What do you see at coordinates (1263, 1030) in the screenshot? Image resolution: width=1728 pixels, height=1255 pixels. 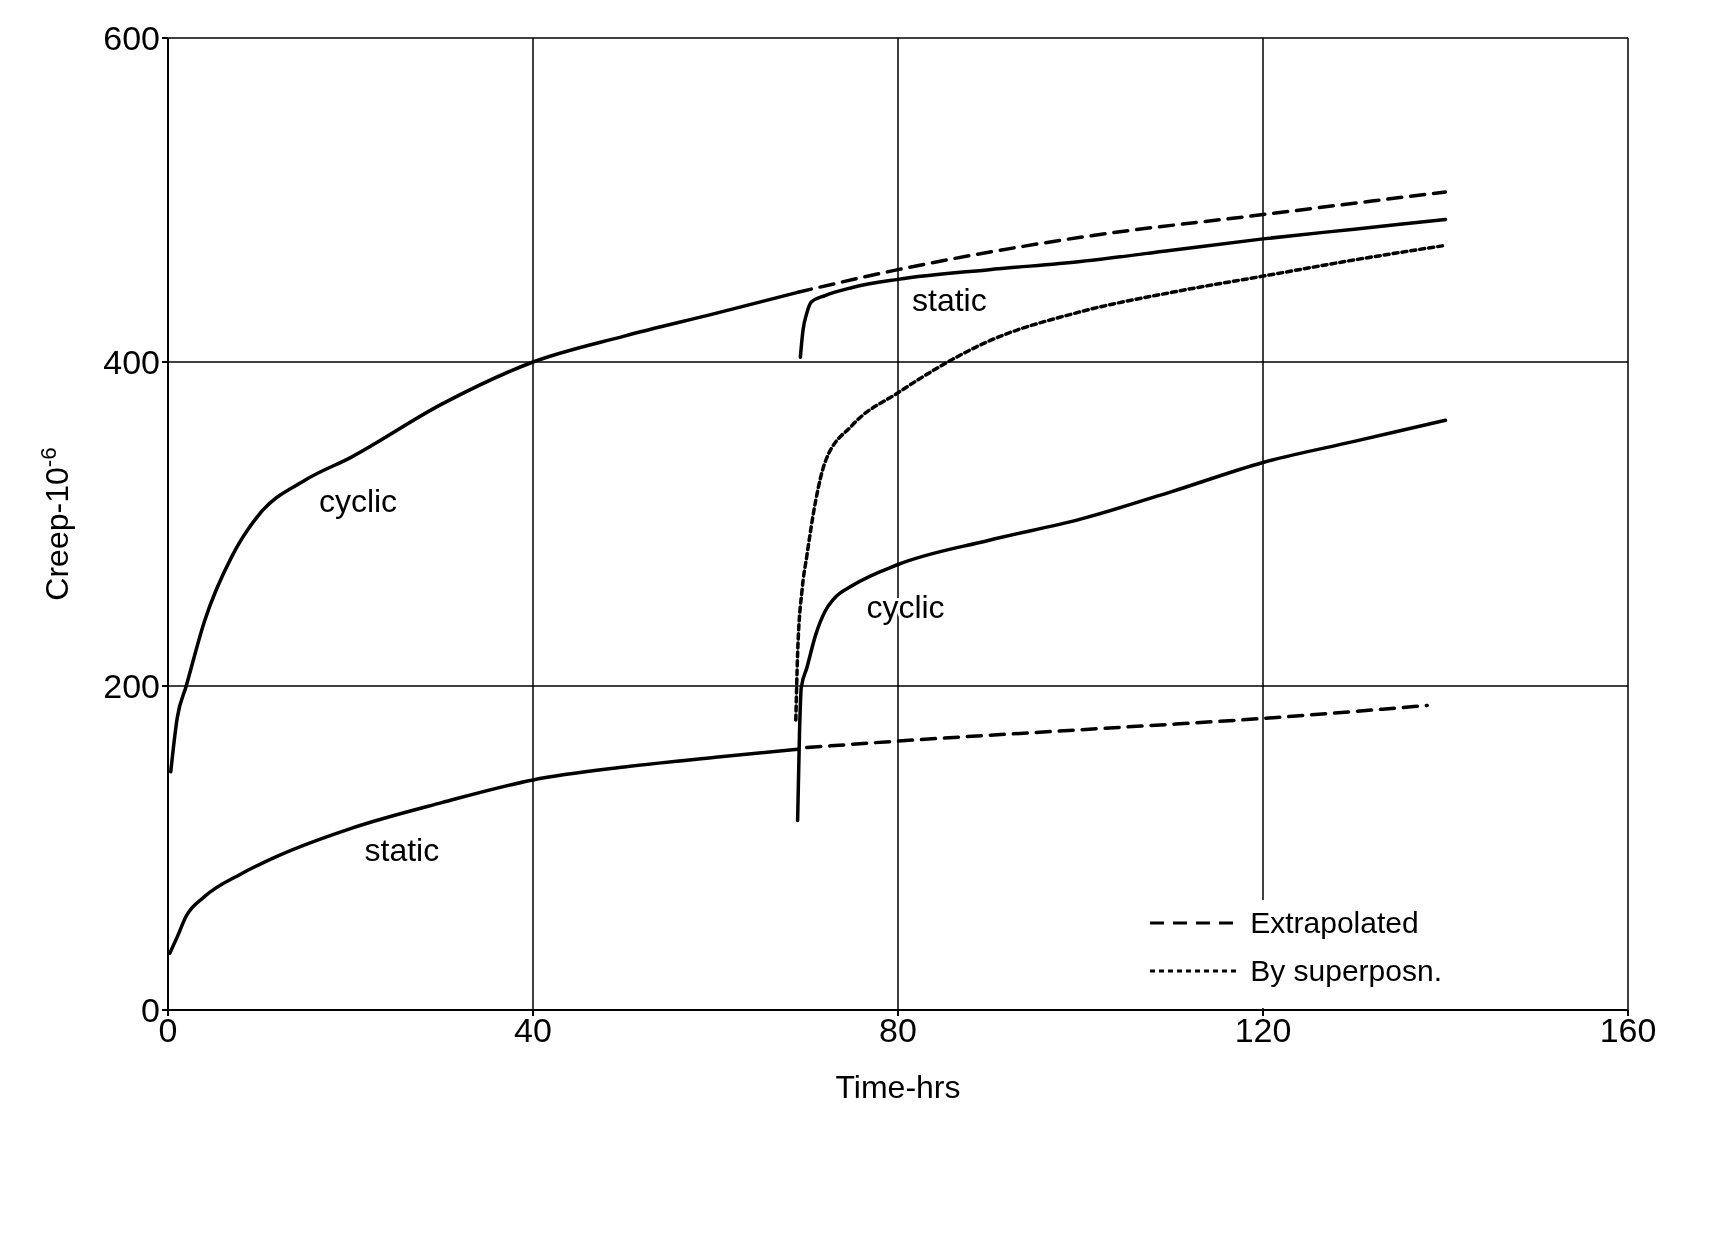 I see `x-tick-label: 120` at bounding box center [1263, 1030].